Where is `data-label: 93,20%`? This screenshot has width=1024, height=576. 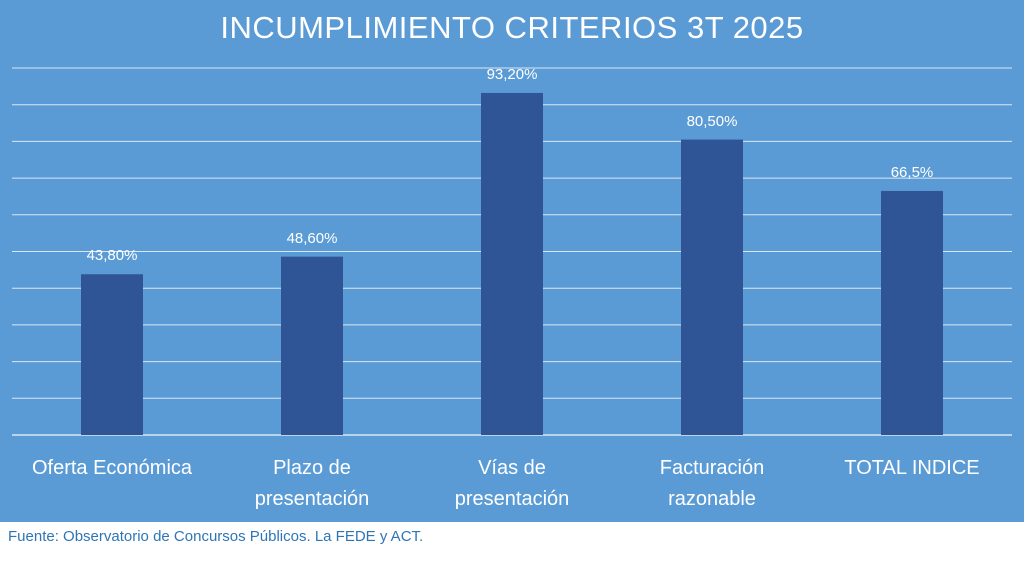 data-label: 93,20% is located at coordinates (512, 74).